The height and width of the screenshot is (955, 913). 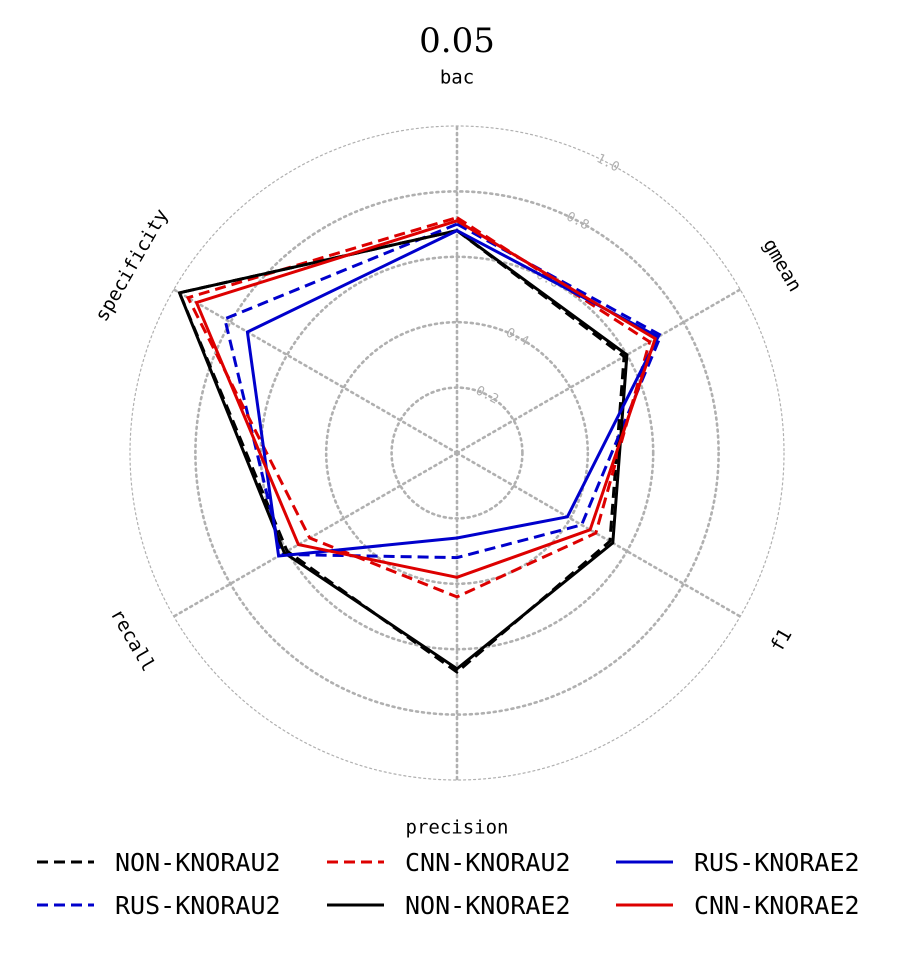 I want to click on axis-label-recall: recall, so click(x=132, y=640).